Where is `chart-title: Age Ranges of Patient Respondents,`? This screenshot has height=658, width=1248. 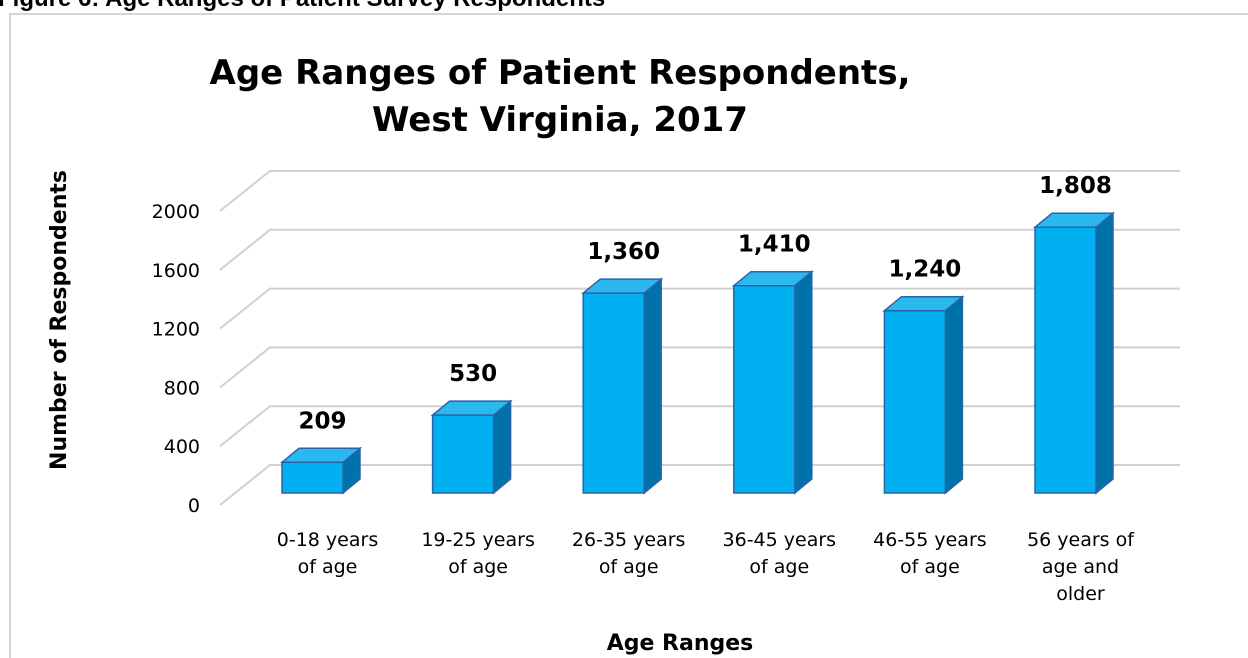 chart-title: Age Ranges of Patient Respondents, is located at coordinates (560, 73).